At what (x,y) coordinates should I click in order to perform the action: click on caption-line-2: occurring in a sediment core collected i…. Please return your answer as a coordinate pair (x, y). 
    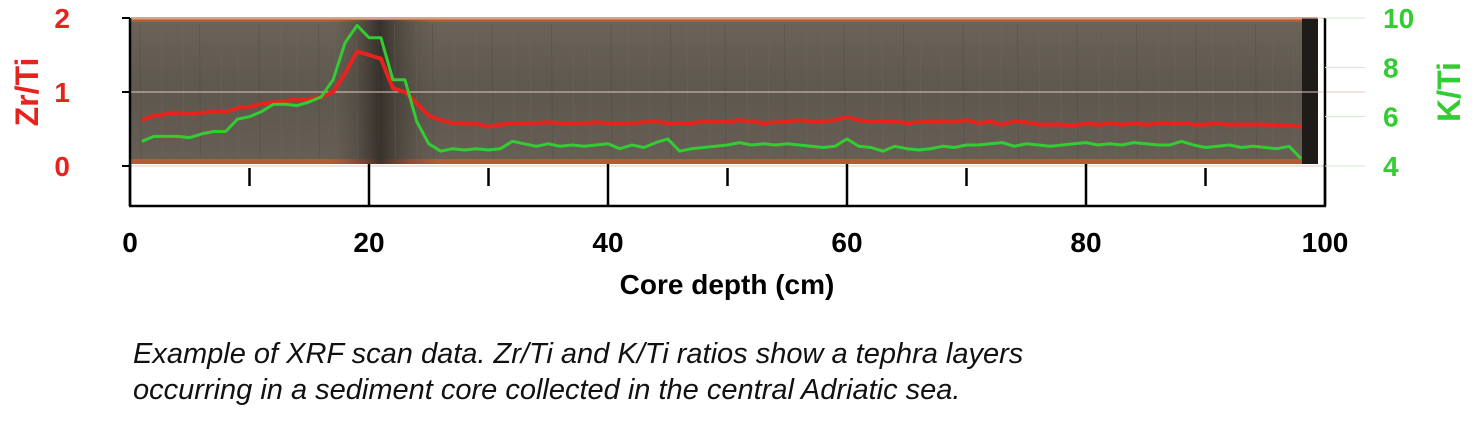
    Looking at the image, I should click on (547, 390).